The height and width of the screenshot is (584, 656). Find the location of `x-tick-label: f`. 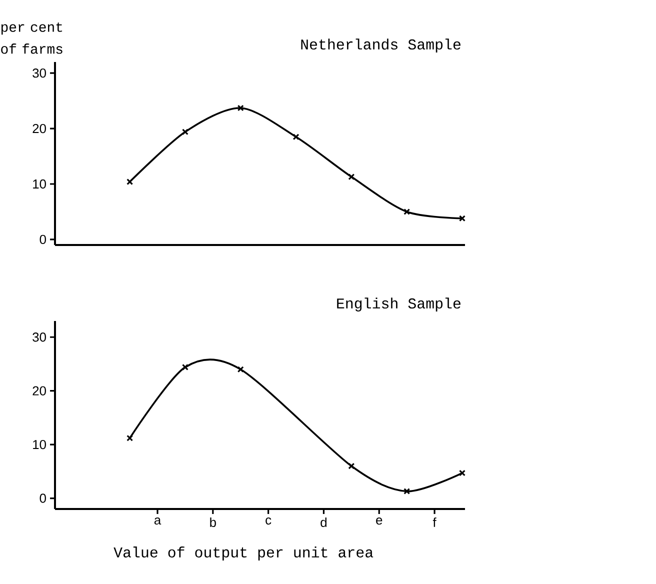

x-tick-label: f is located at coordinates (434, 522).